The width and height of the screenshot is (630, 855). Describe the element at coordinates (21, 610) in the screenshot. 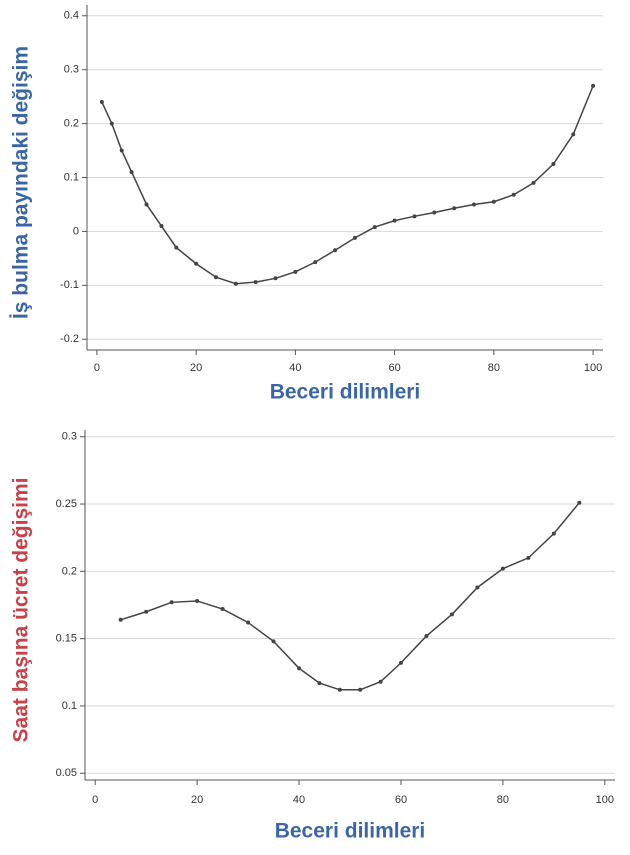

I see `y-axis-title: Saat başına ücret değişimi` at that location.